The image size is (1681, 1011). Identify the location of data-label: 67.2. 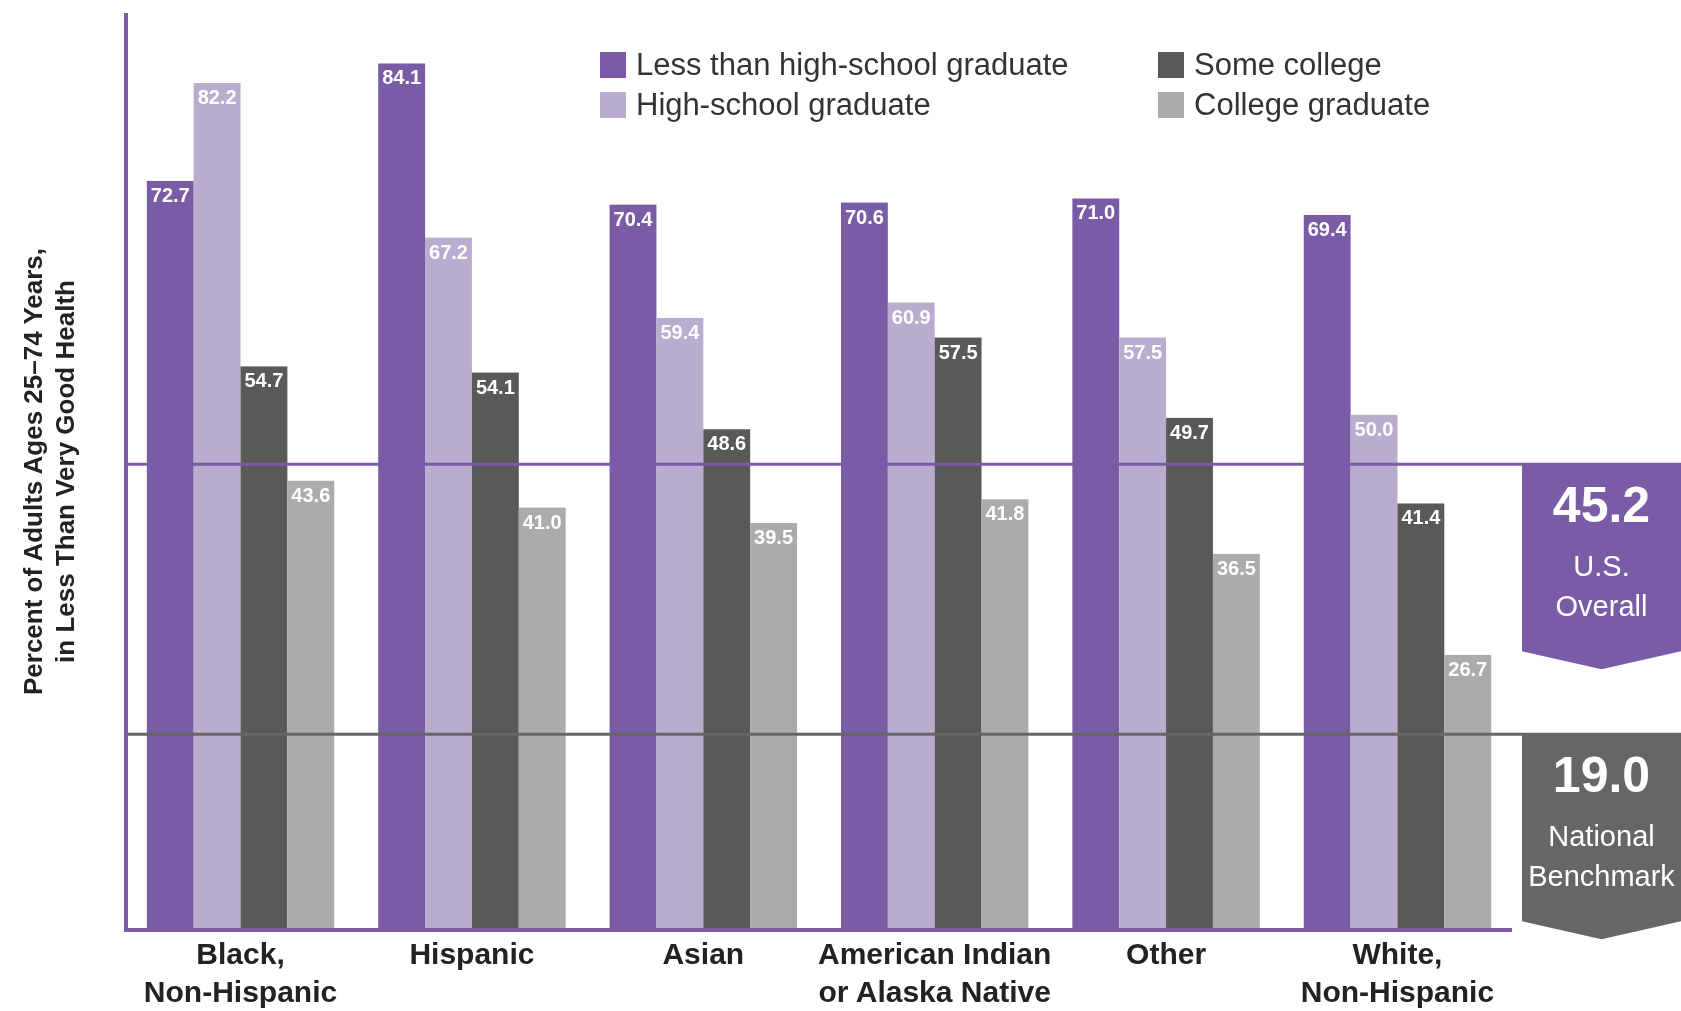
(448, 251).